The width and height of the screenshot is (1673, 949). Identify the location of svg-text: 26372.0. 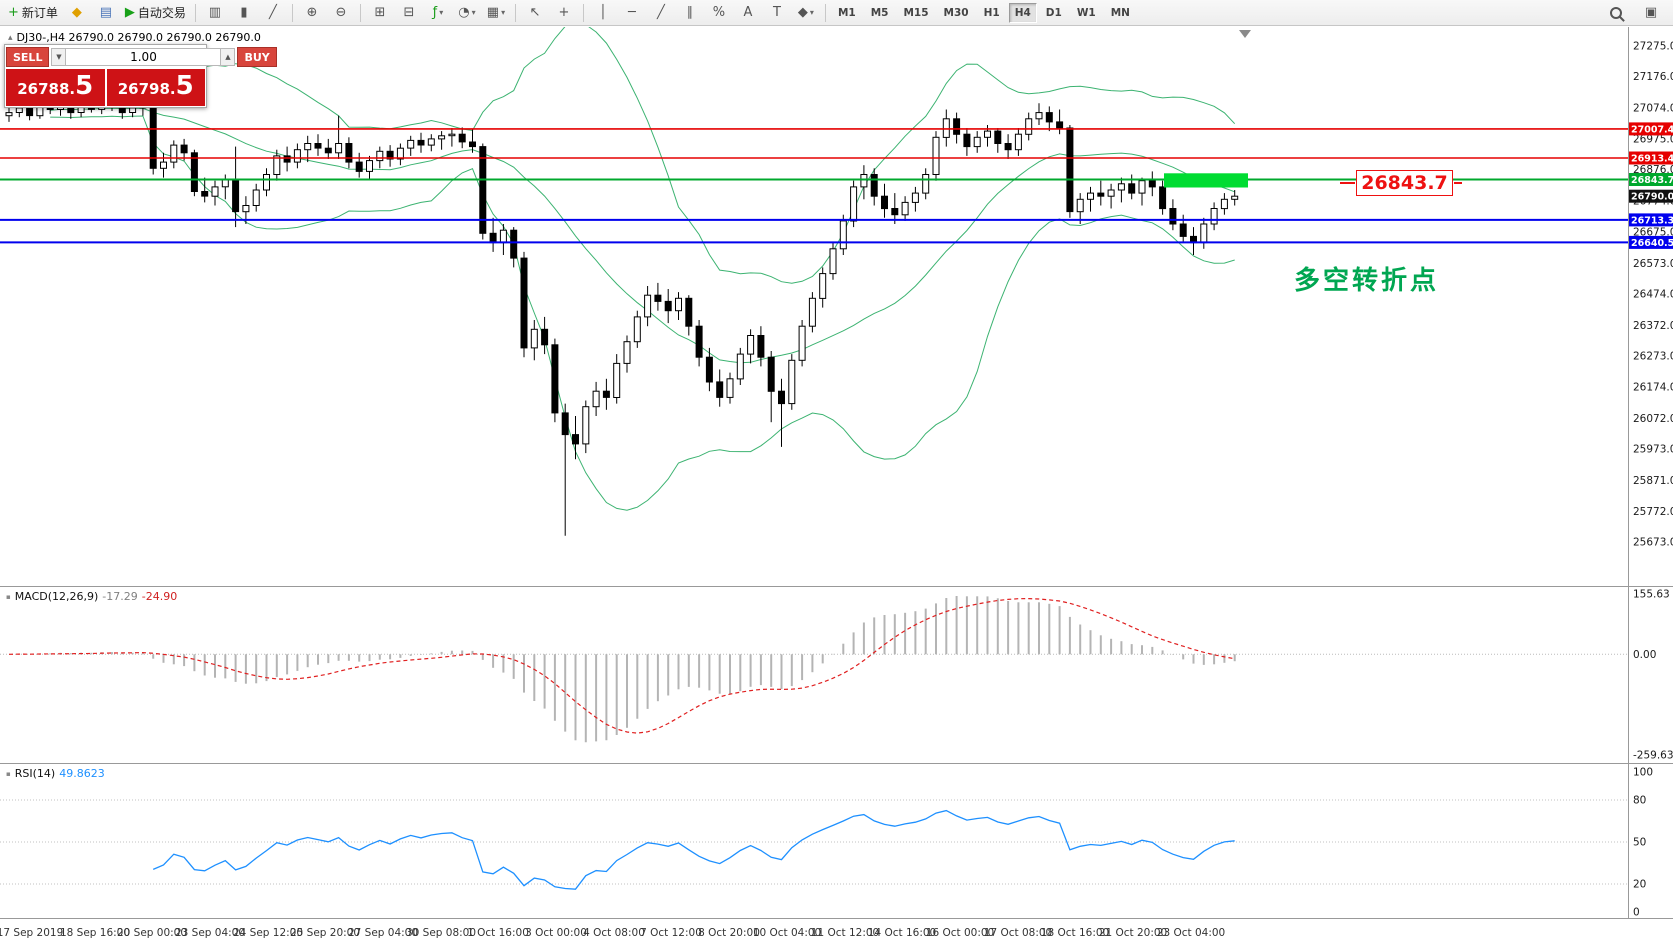
(1653, 326).